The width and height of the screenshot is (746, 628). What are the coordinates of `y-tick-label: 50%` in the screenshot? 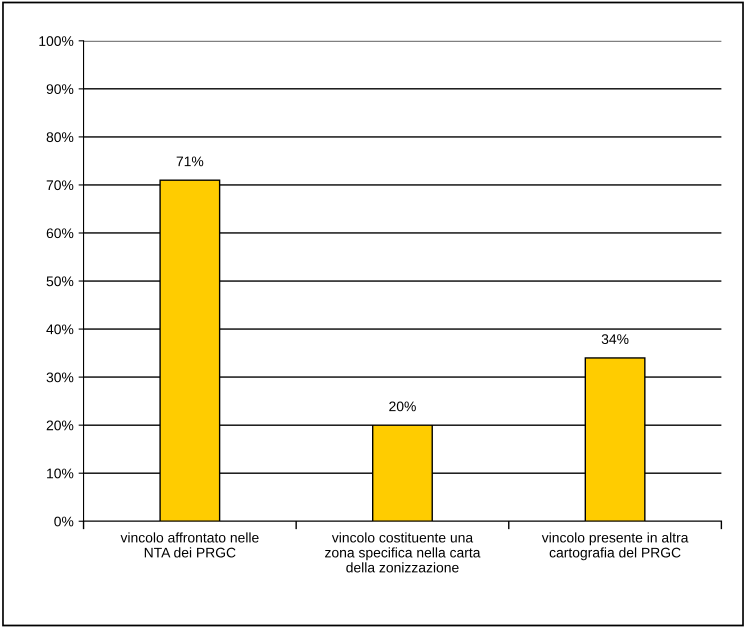 It's located at (60, 281).